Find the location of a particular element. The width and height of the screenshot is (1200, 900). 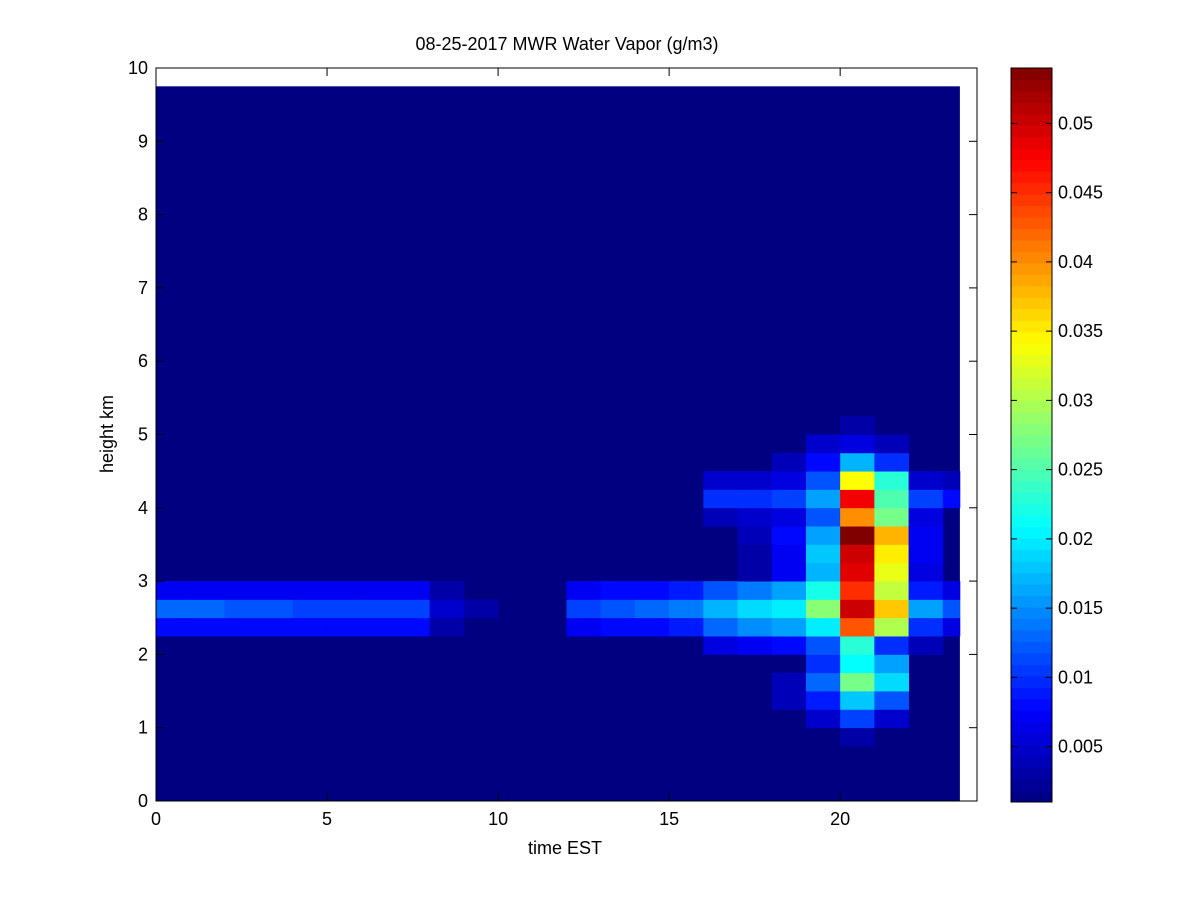

x-tick-label: 20 is located at coordinates (840, 819).